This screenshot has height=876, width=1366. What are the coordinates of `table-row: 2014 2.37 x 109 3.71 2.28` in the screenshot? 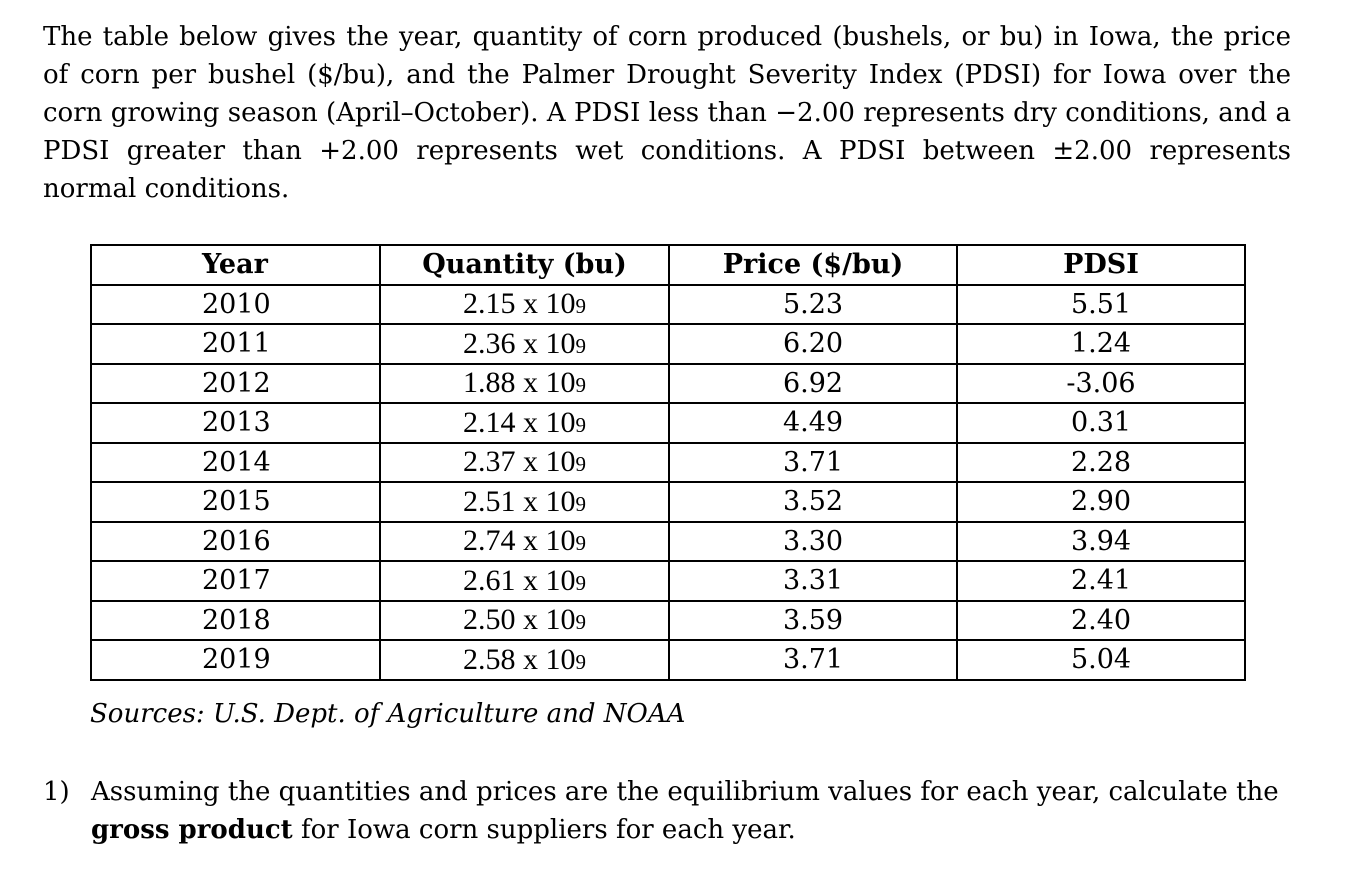 It's located at (668, 462).